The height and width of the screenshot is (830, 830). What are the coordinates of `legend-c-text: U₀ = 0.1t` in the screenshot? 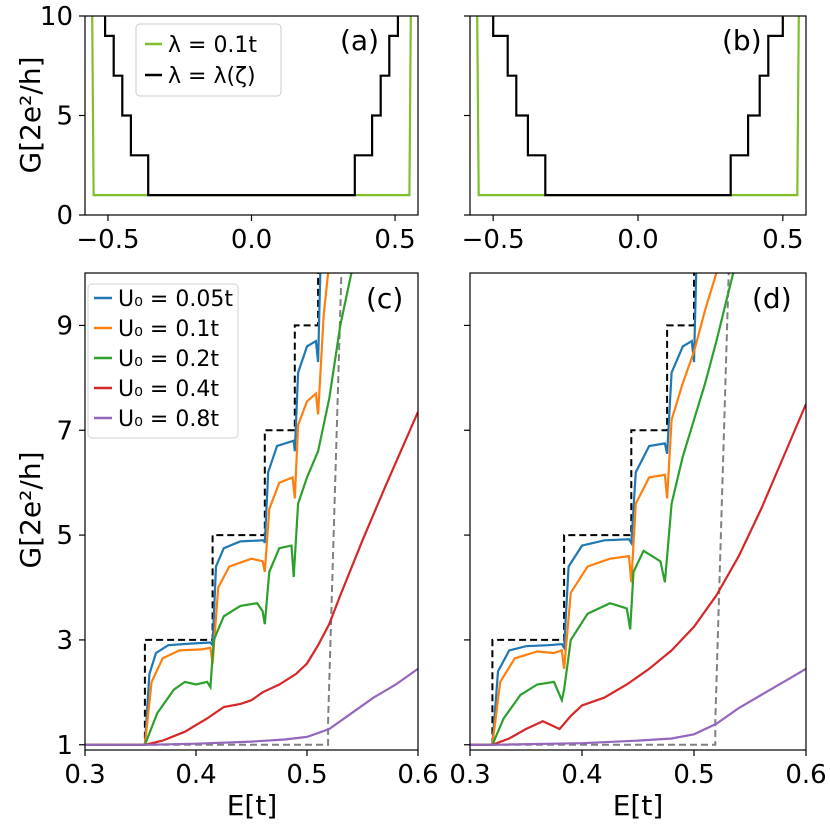 It's located at (168, 329).